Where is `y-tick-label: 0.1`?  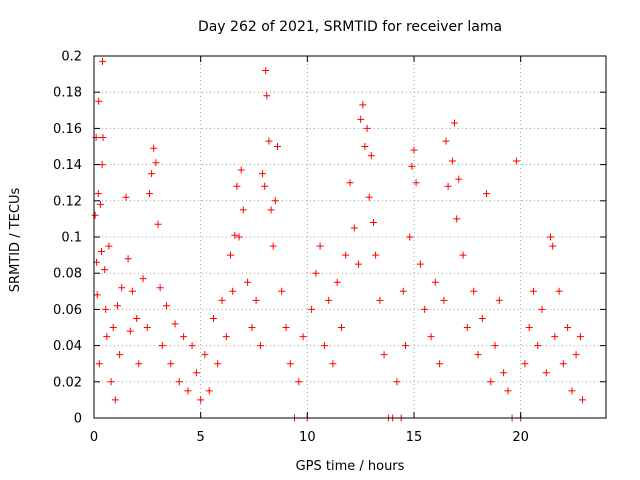 y-tick-label: 0.1 is located at coordinates (71, 238).